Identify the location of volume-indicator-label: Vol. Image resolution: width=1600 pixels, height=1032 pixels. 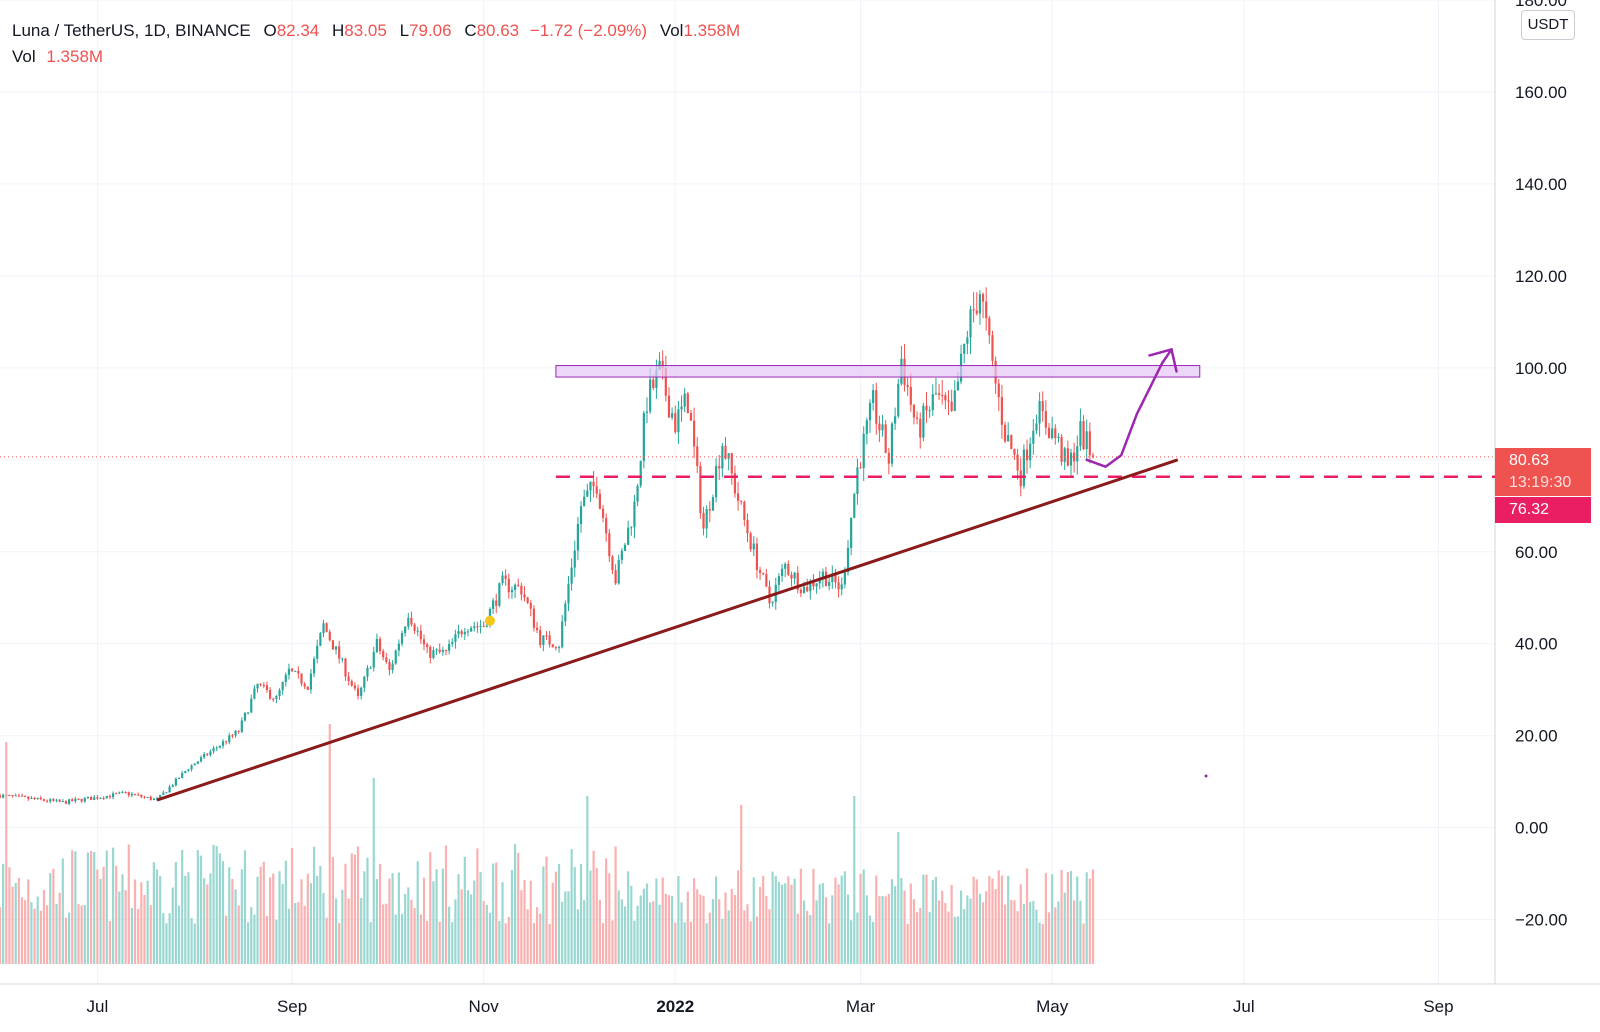
(24, 56).